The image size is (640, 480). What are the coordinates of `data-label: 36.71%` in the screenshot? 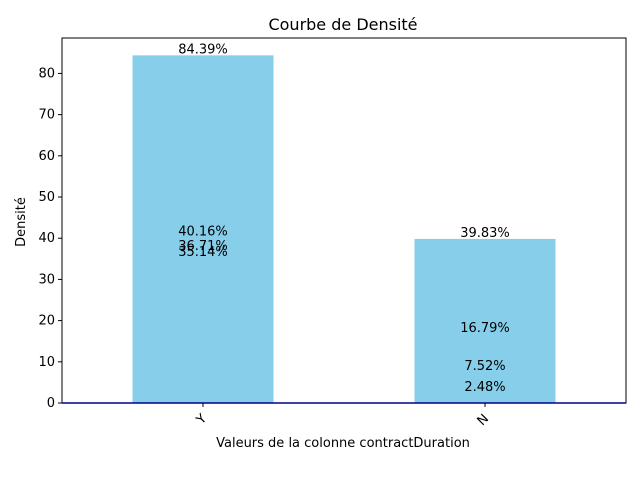 It's located at (203, 246).